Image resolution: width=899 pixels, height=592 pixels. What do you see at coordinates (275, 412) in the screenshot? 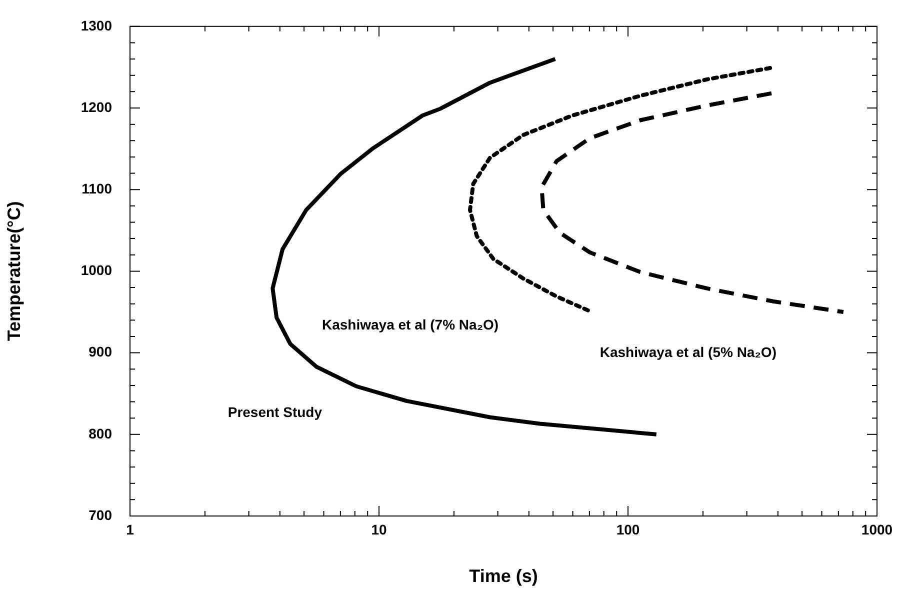
I see `annotation: Present Study` at bounding box center [275, 412].